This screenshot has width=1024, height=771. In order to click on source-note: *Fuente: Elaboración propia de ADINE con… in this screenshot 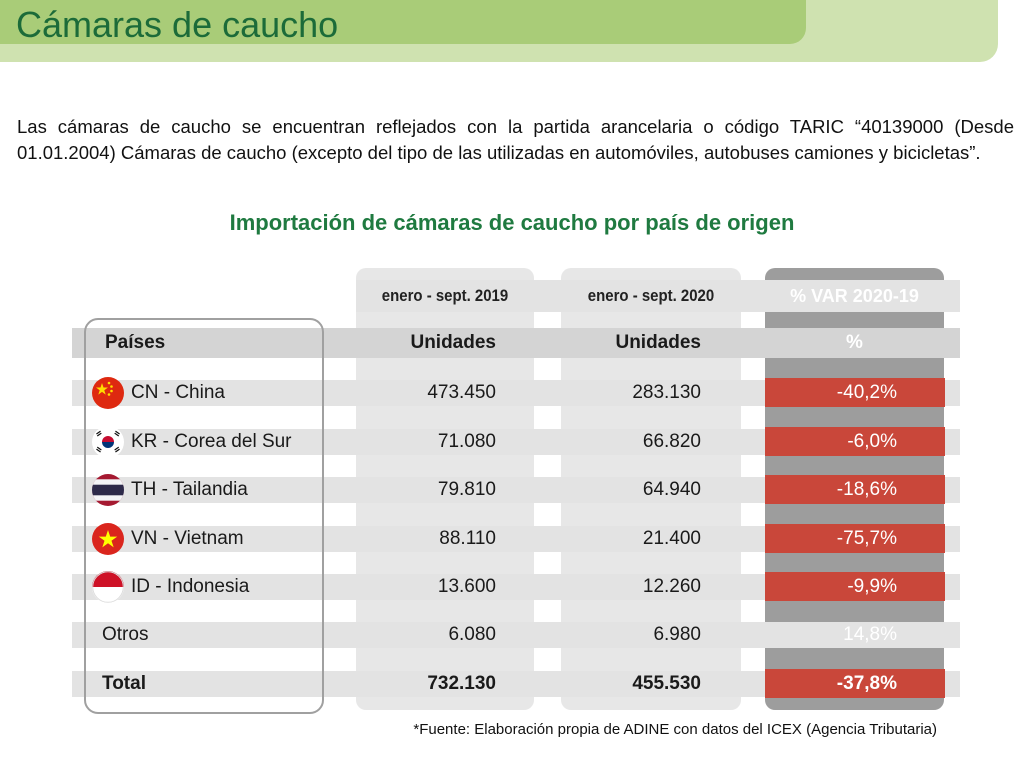, I will do `click(675, 729)`.